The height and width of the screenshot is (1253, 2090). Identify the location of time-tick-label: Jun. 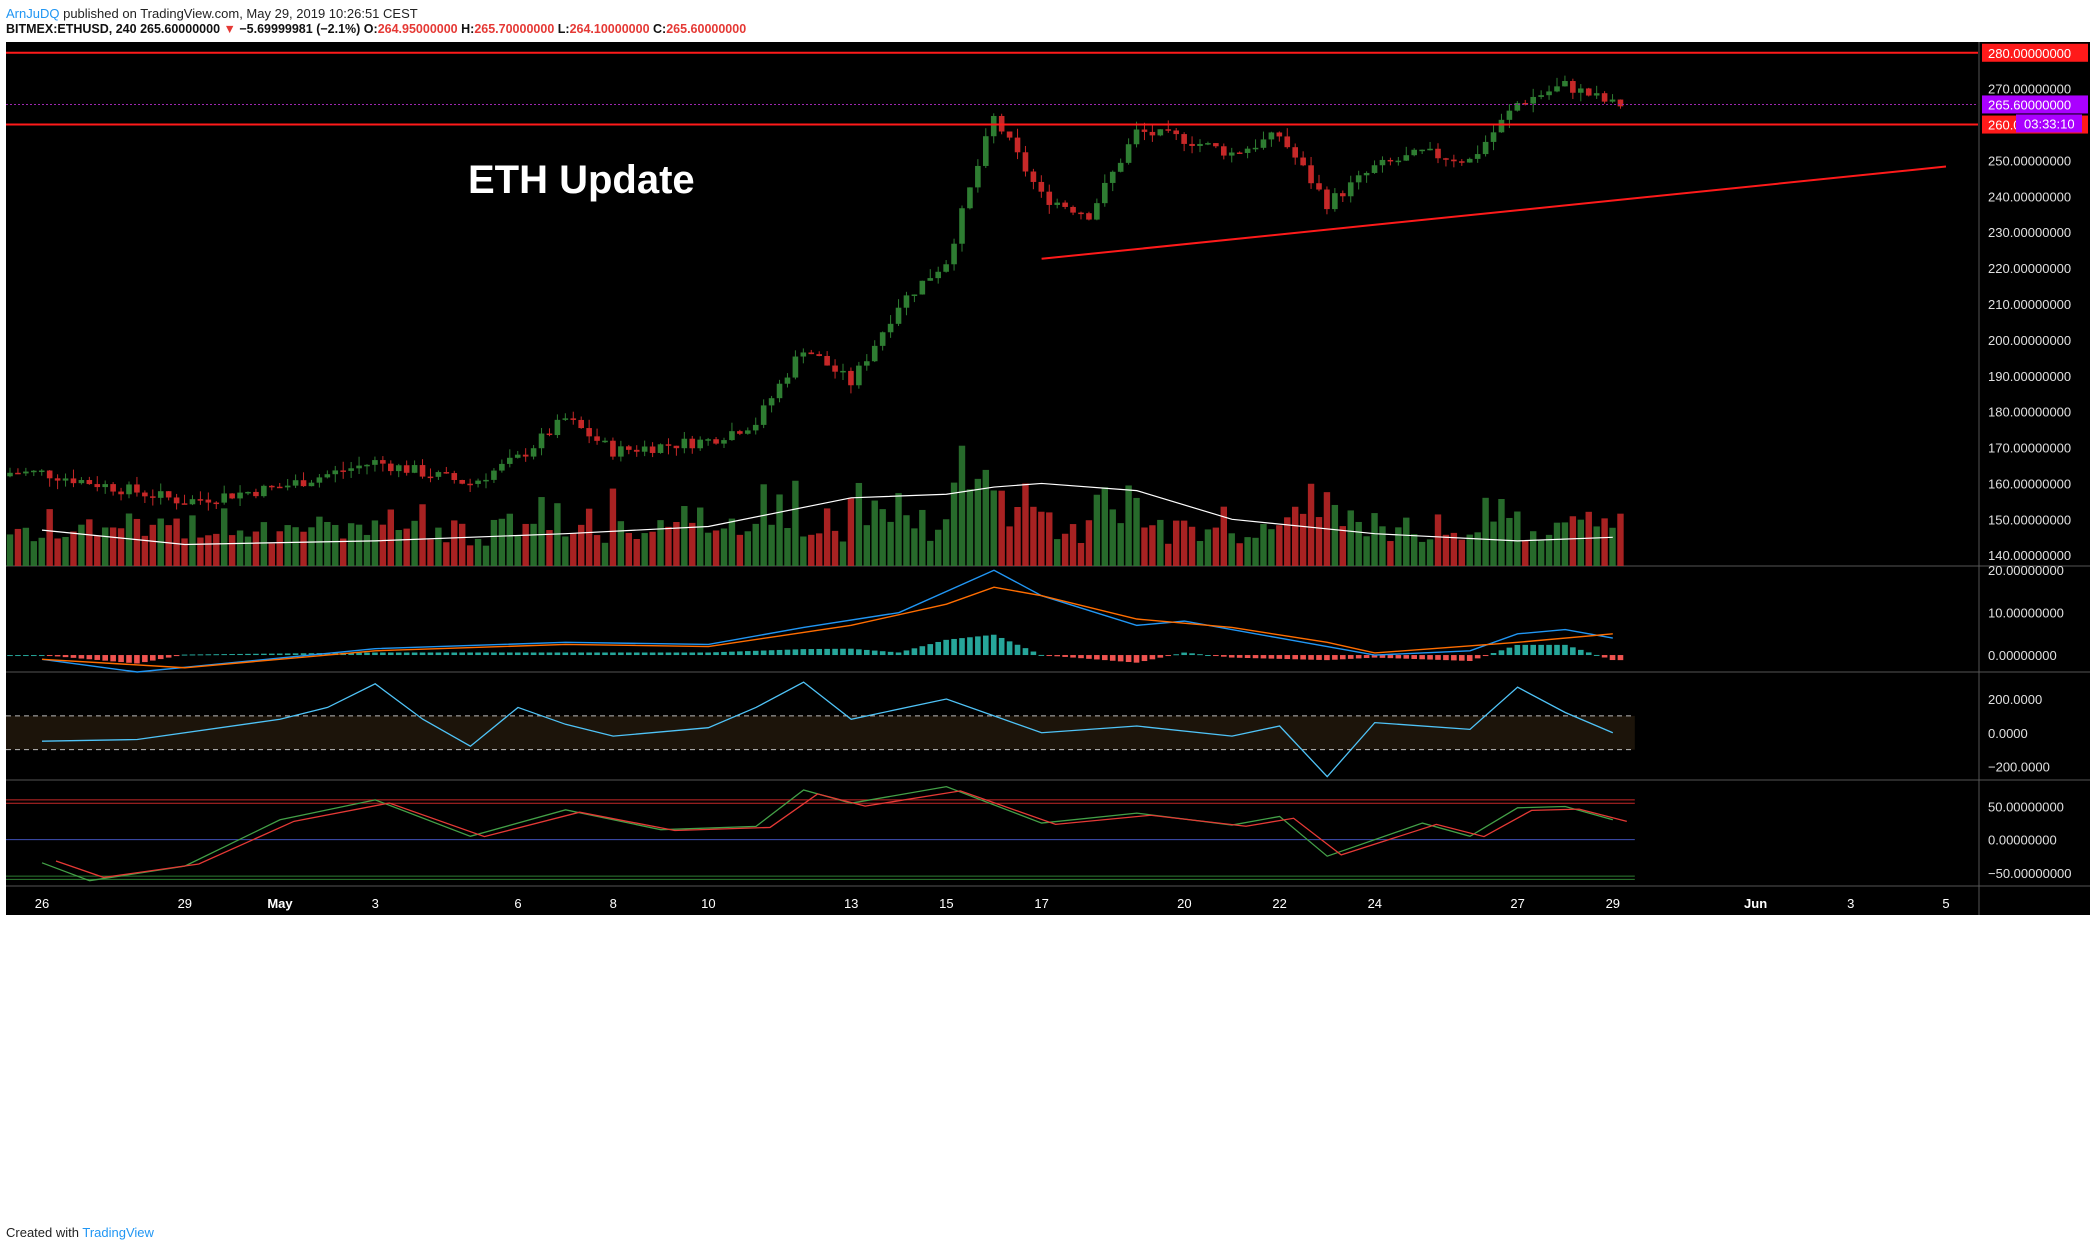
(1755, 903).